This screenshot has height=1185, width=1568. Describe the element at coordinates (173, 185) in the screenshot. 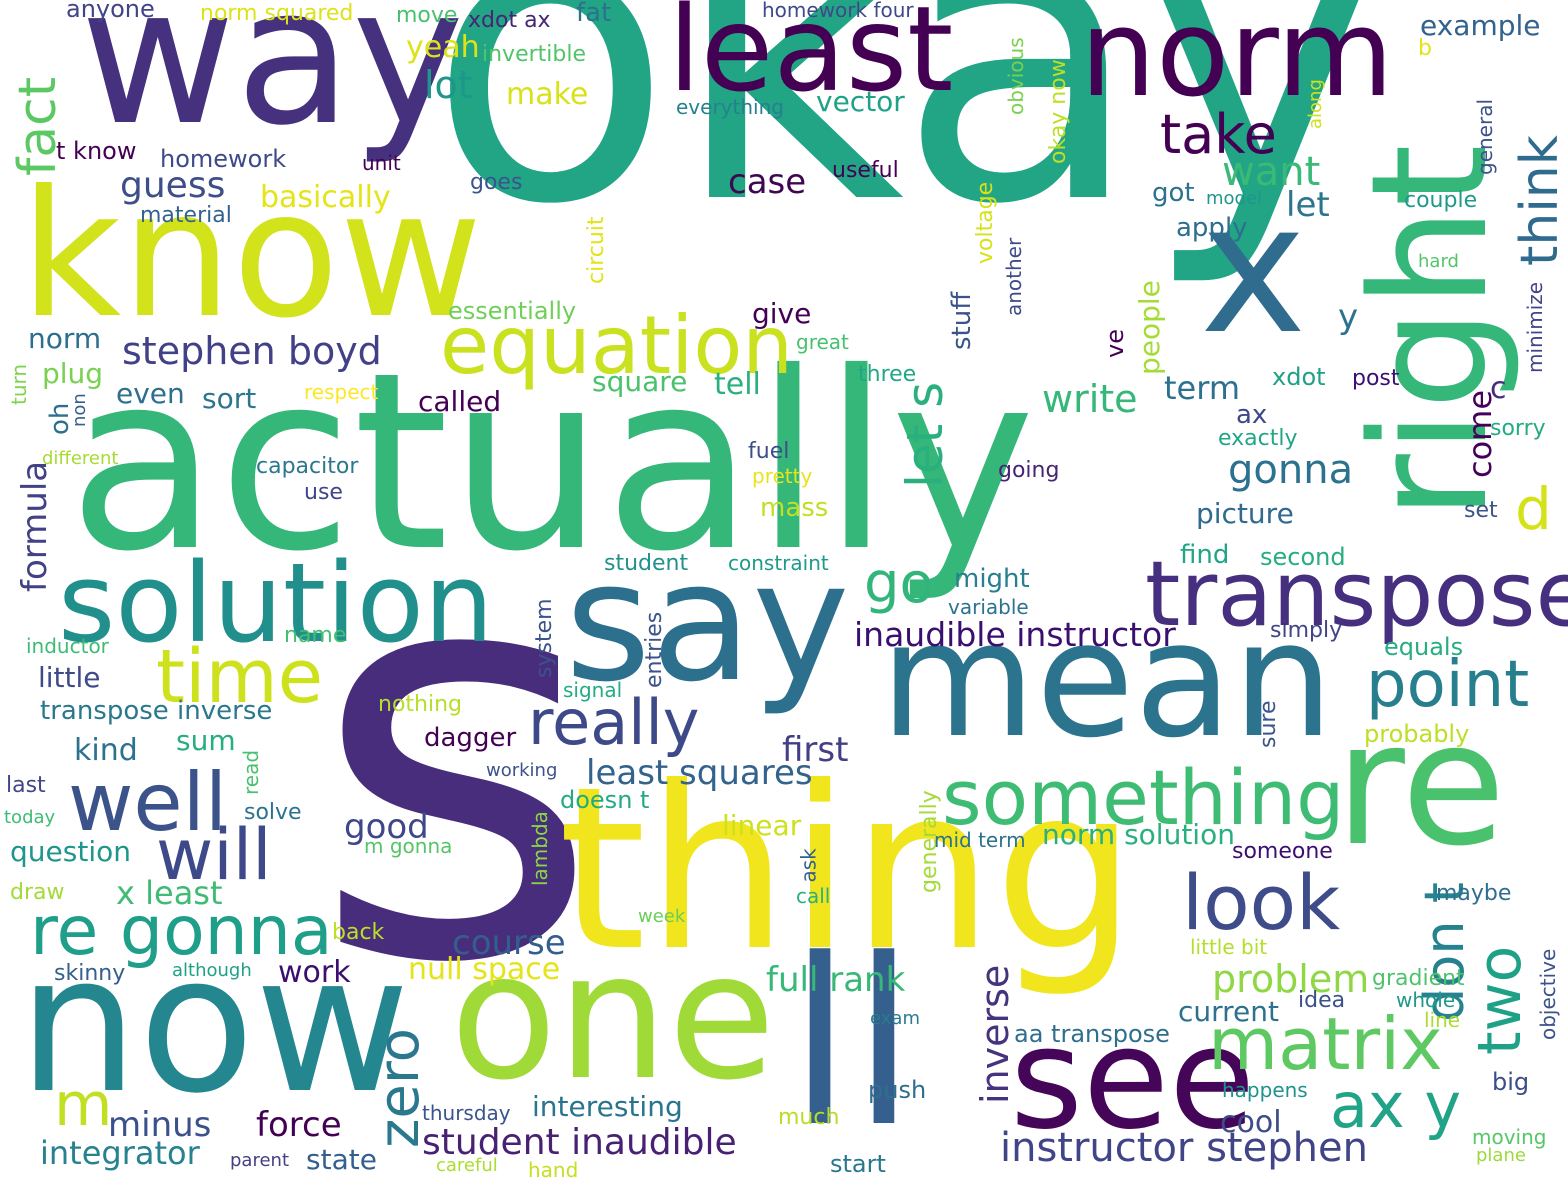

I see `word-guess: guess` at that location.